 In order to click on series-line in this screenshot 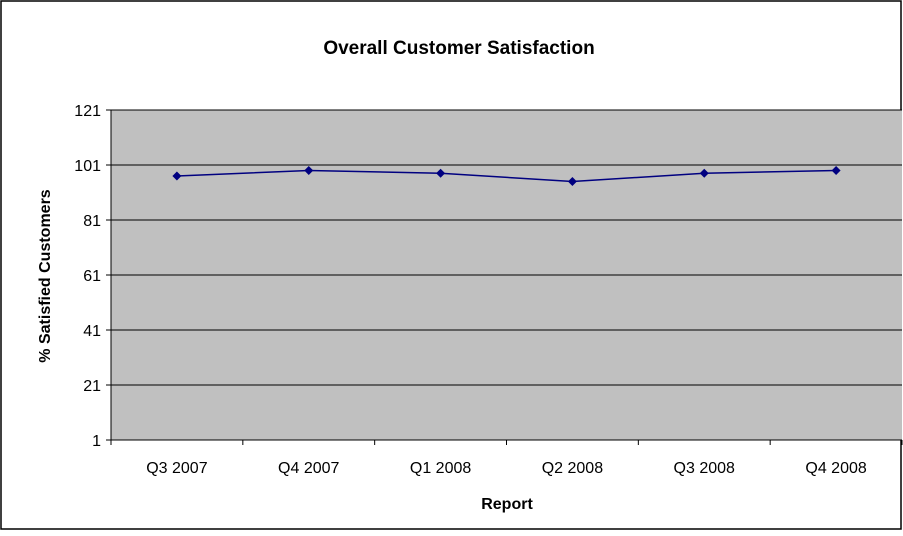, I will do `click(506, 176)`.